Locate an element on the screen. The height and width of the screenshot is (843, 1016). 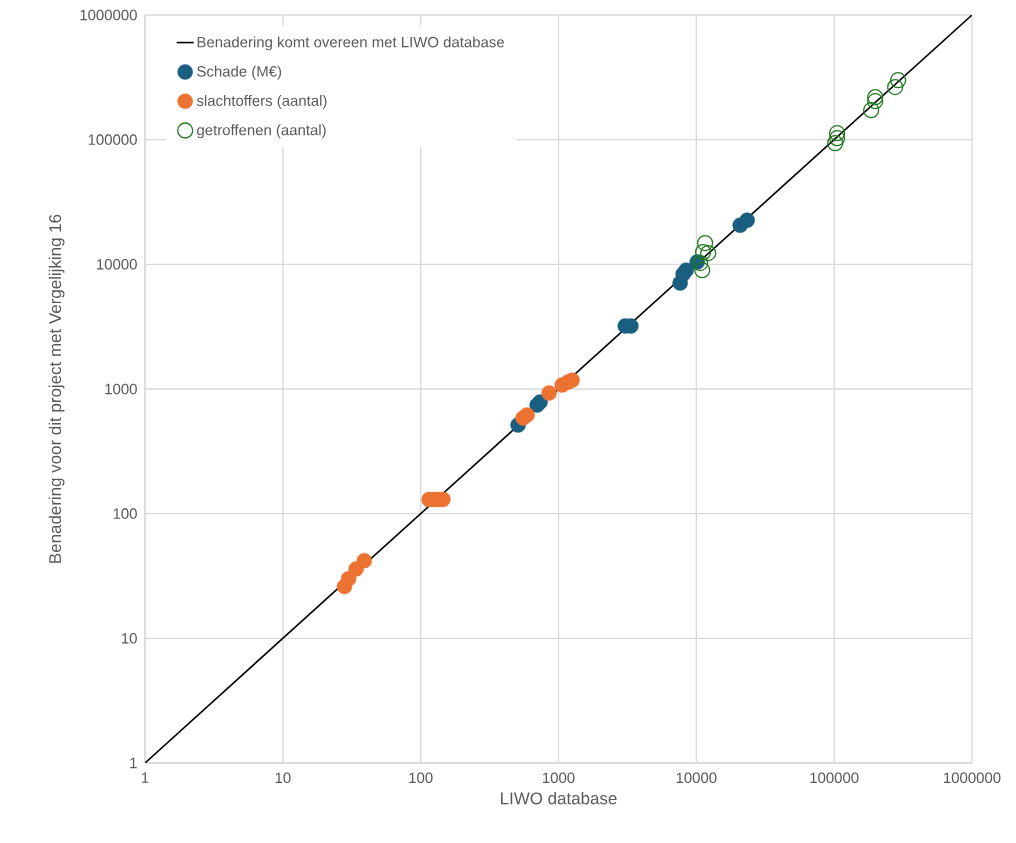
y-tick-label: 1000000 is located at coordinates (108, 15).